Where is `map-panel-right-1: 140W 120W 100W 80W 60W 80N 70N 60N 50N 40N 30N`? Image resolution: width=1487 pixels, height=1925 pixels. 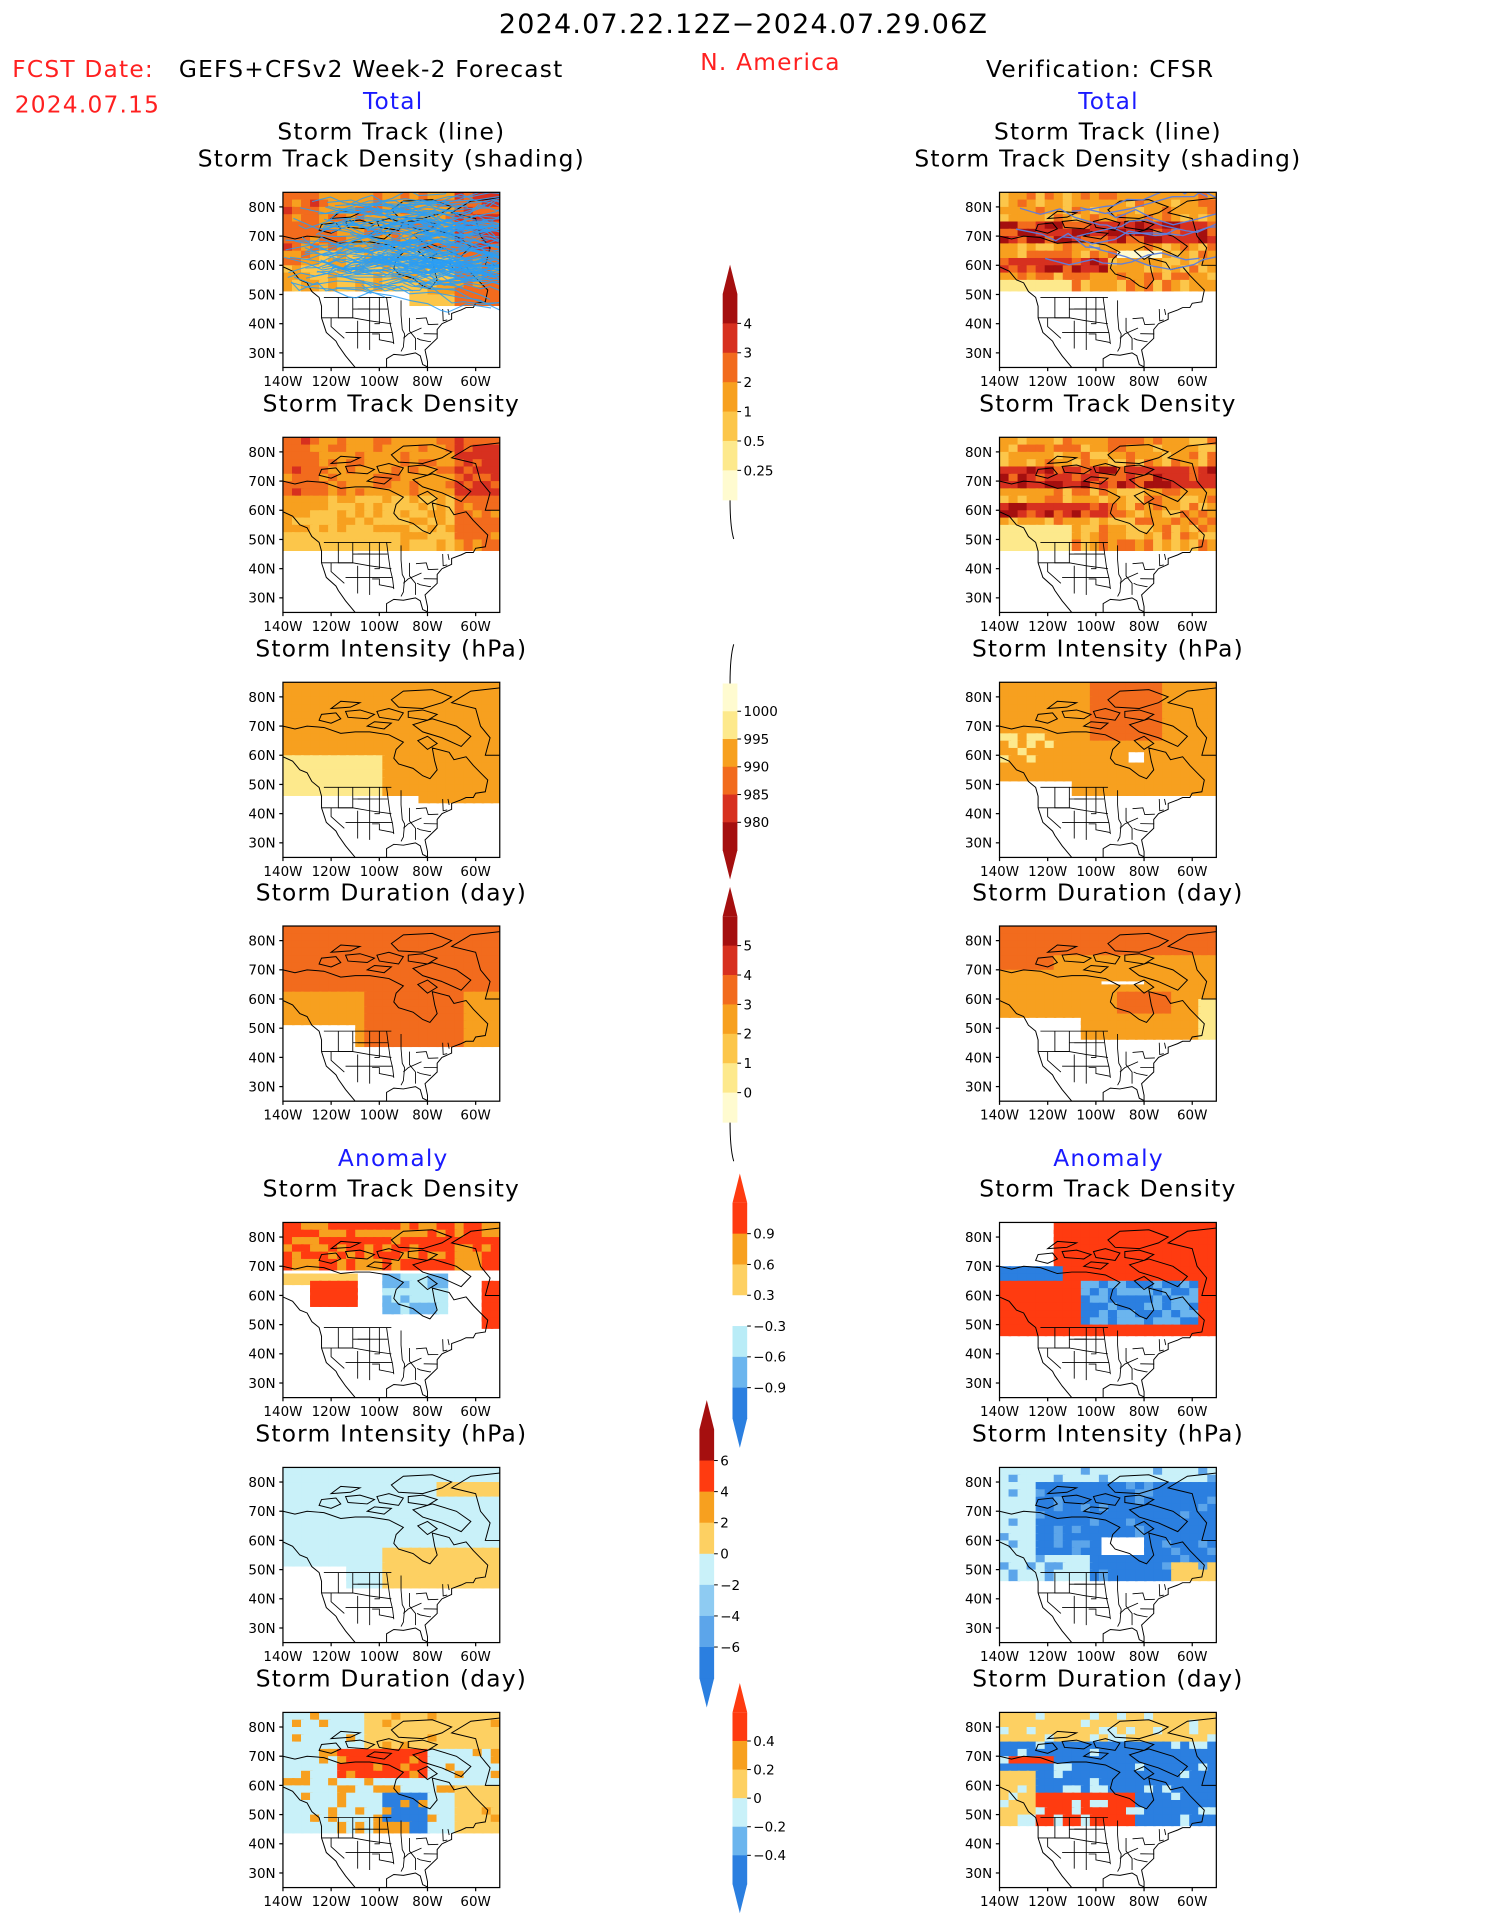 map-panel-right-1: 140W 120W 100W 80W 60W 80N 70N 60N 50N 40N 30N is located at coordinates (1090, 289).